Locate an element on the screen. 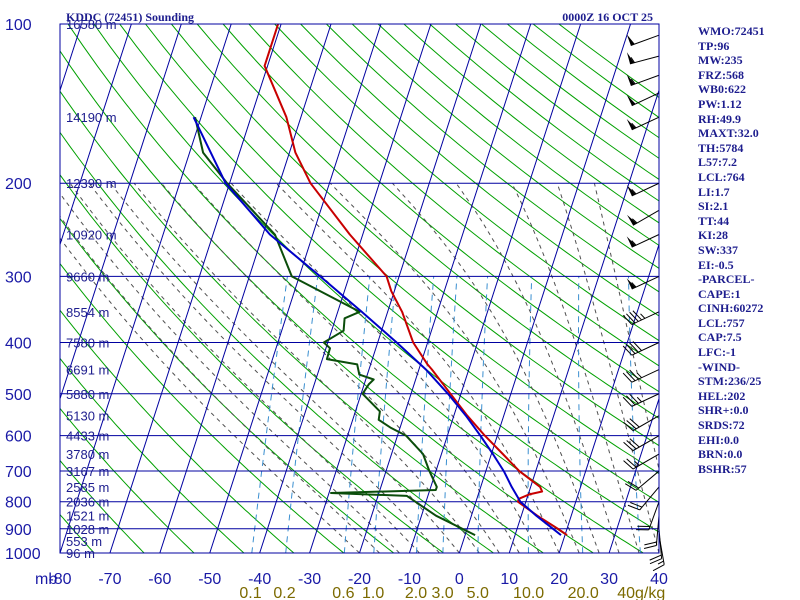  temp-tick-label: 20 is located at coordinates (559, 579).